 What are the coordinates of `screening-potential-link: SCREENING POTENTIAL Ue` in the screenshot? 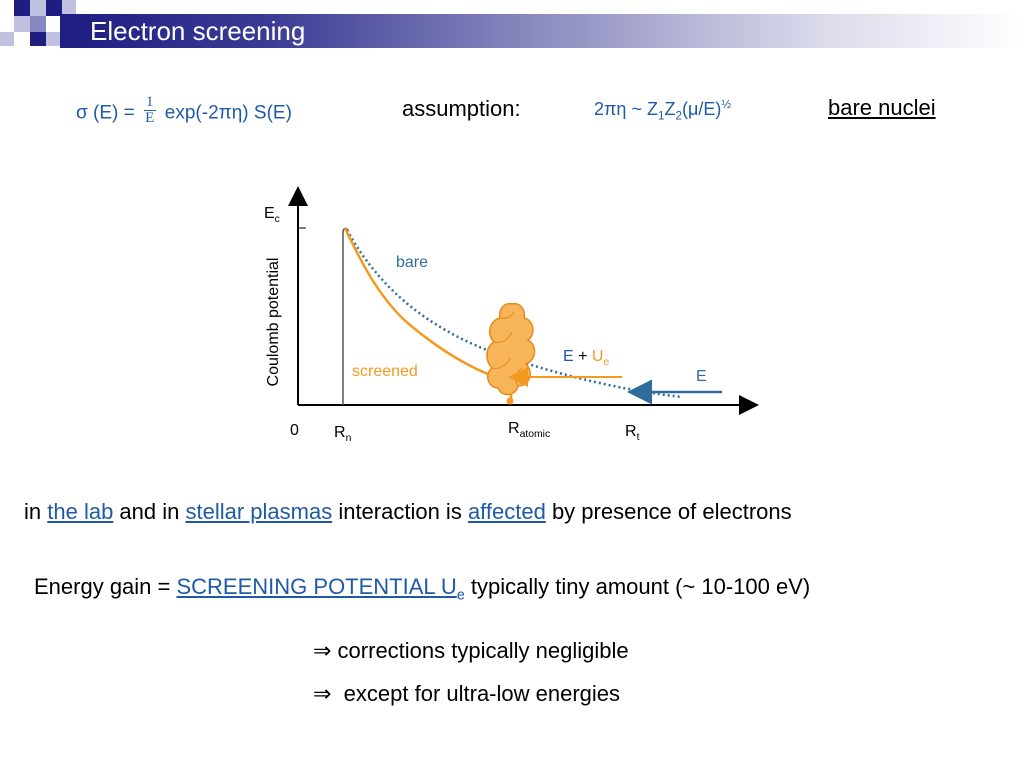 It's located at (320, 588).